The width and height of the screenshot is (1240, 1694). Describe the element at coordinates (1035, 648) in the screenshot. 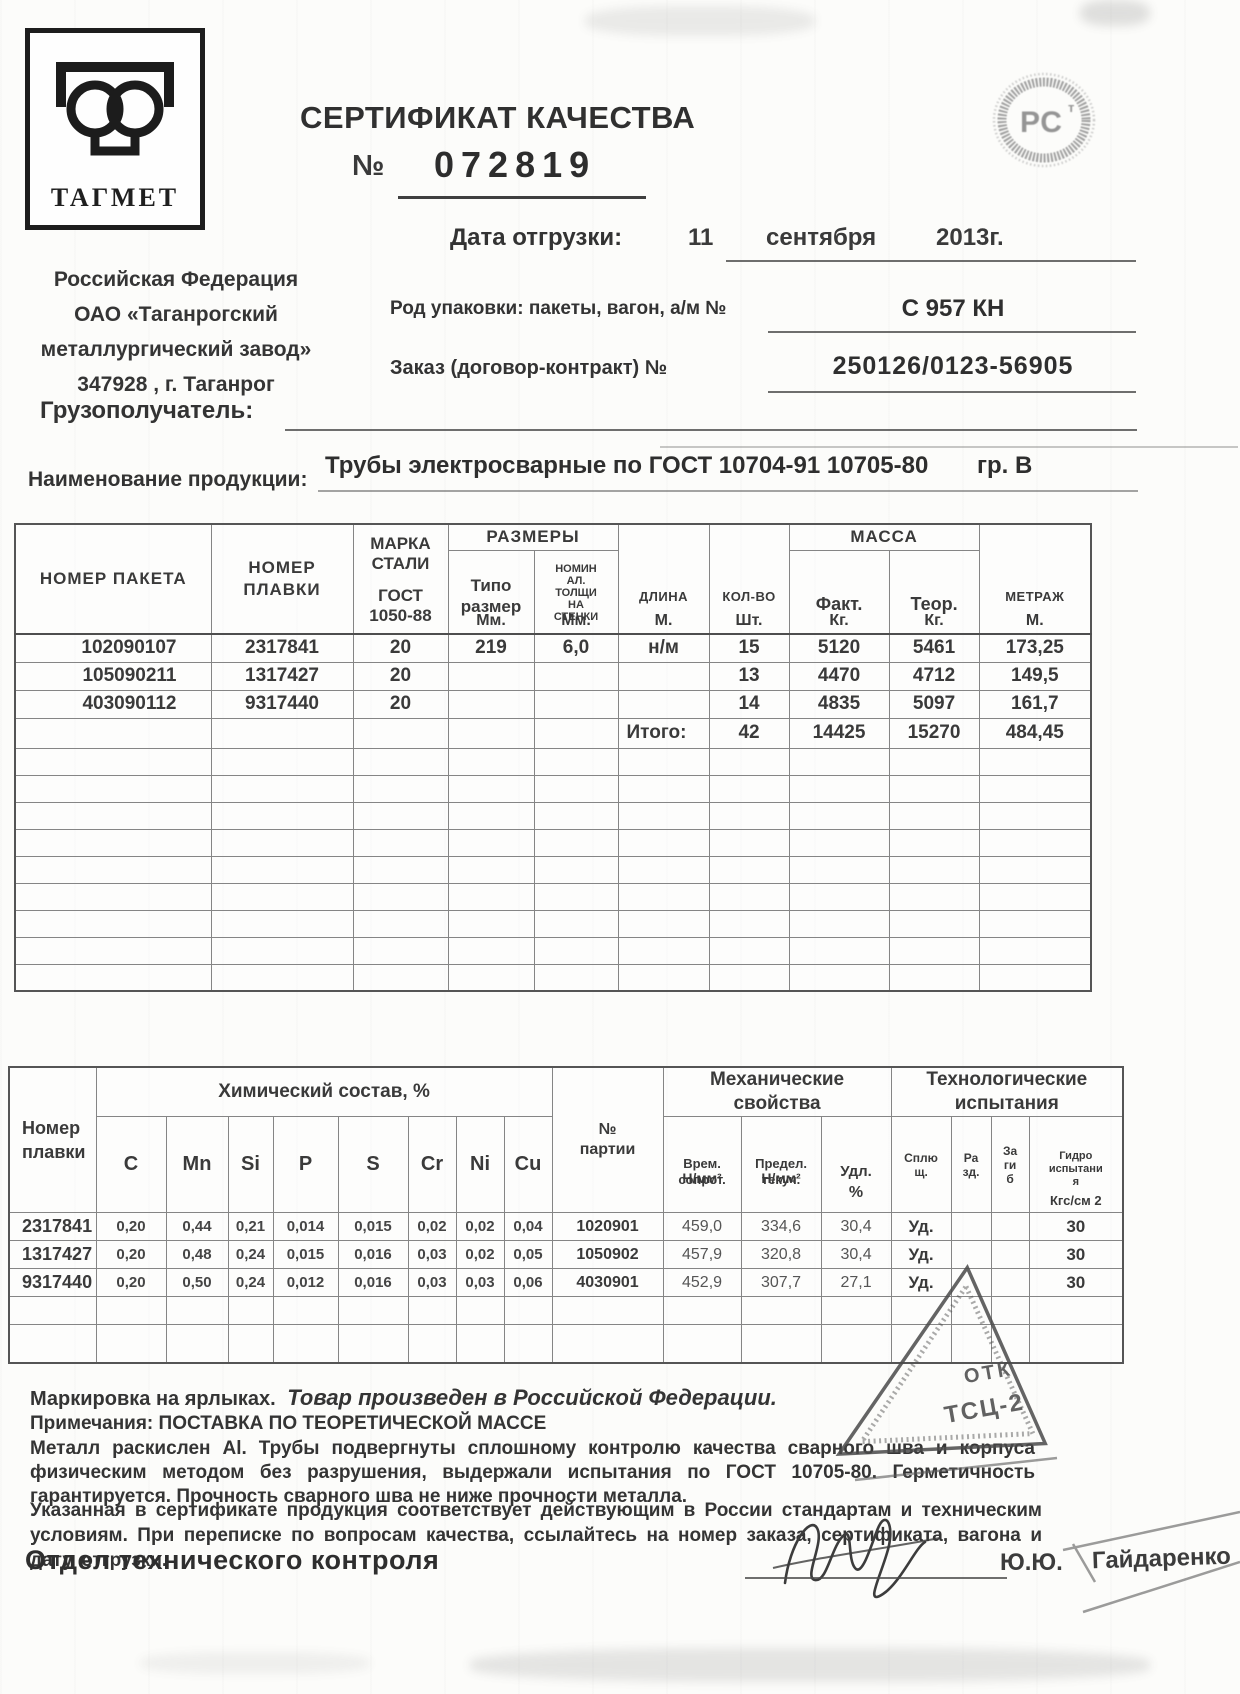

I see `cell-metrage: 173,25` at that location.